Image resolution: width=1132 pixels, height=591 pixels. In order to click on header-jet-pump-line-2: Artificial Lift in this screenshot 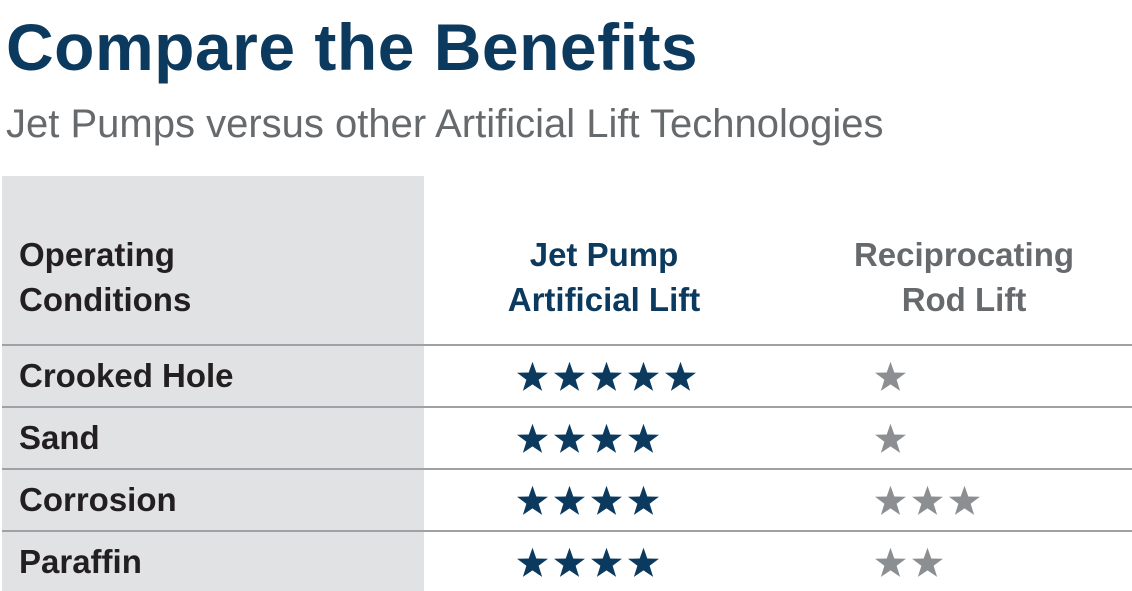, I will do `click(604, 299)`.